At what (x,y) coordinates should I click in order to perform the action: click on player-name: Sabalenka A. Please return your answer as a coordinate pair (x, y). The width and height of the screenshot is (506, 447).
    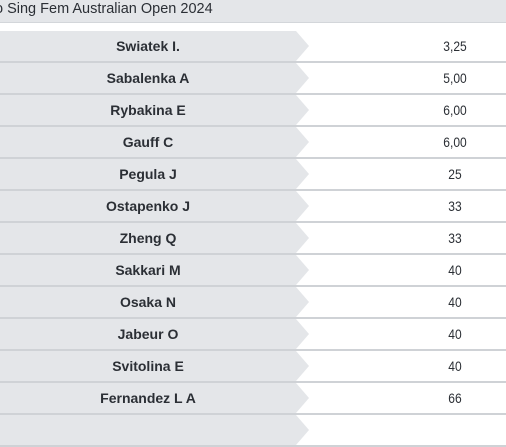
    Looking at the image, I should click on (148, 78).